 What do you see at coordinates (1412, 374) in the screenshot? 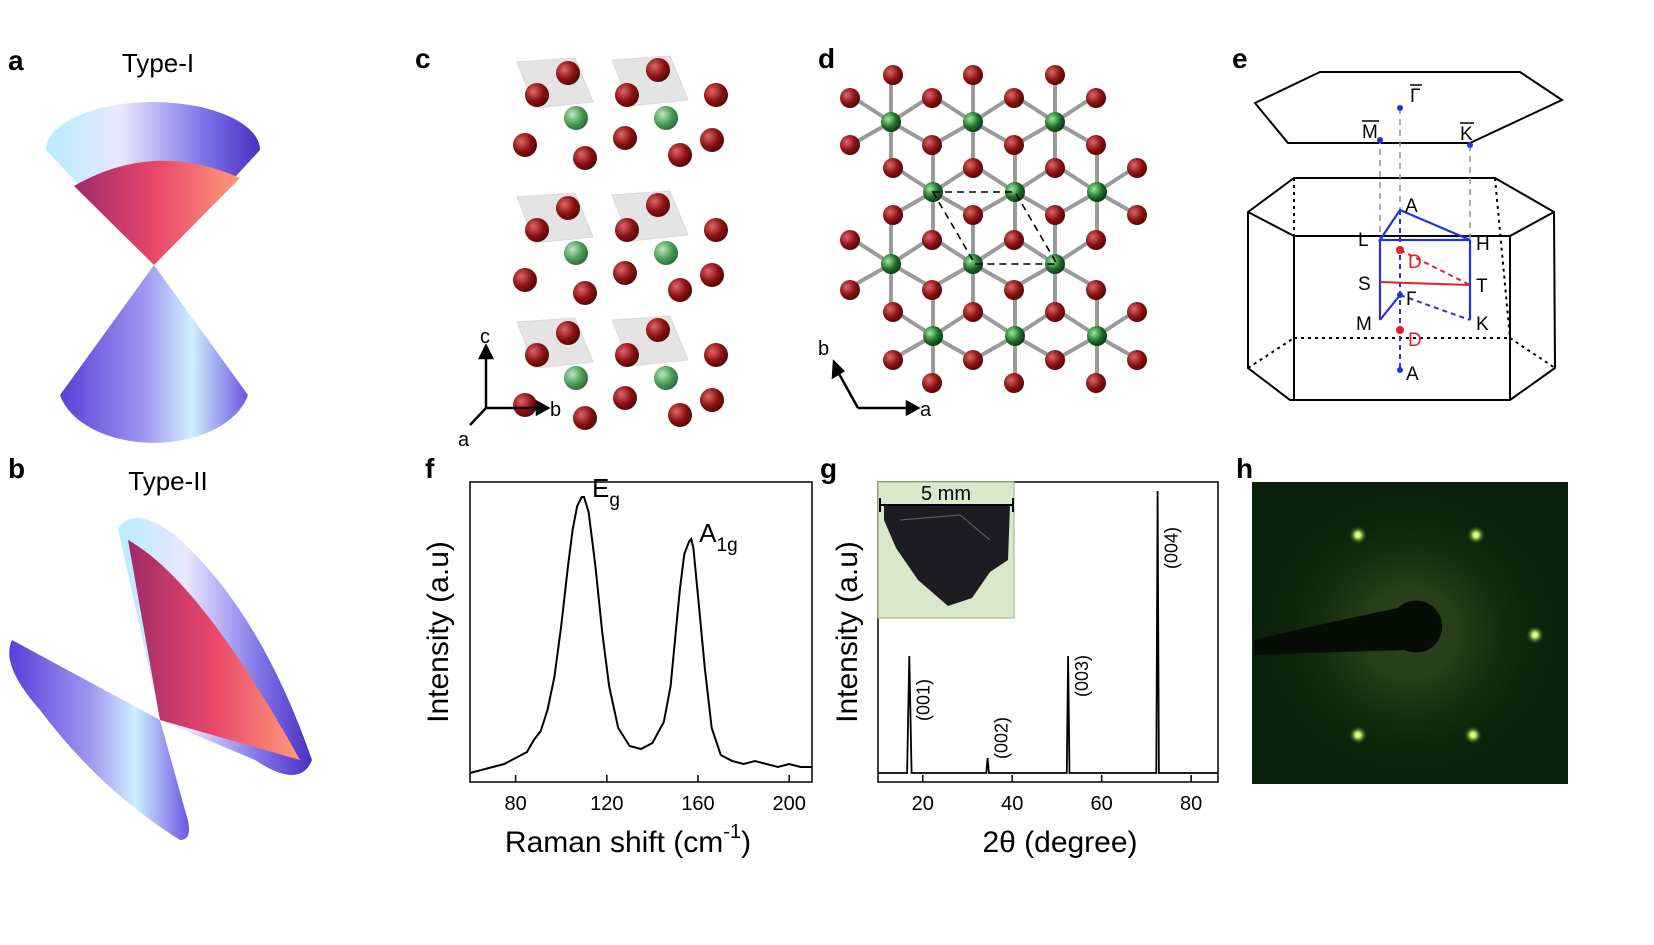
I see `bz-label-a-bottom: A` at bounding box center [1412, 374].